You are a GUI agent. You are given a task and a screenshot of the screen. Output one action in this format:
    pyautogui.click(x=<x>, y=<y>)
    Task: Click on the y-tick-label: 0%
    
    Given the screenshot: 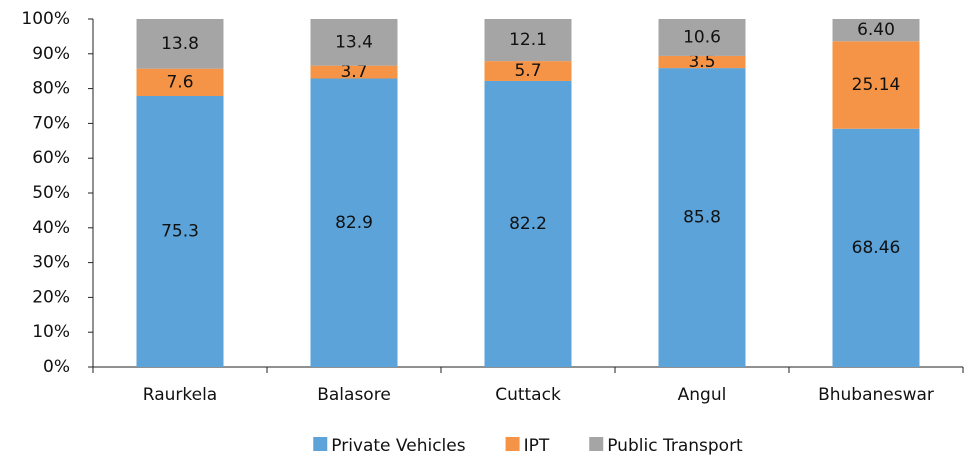 What is the action you would take?
    pyautogui.click(x=56, y=367)
    